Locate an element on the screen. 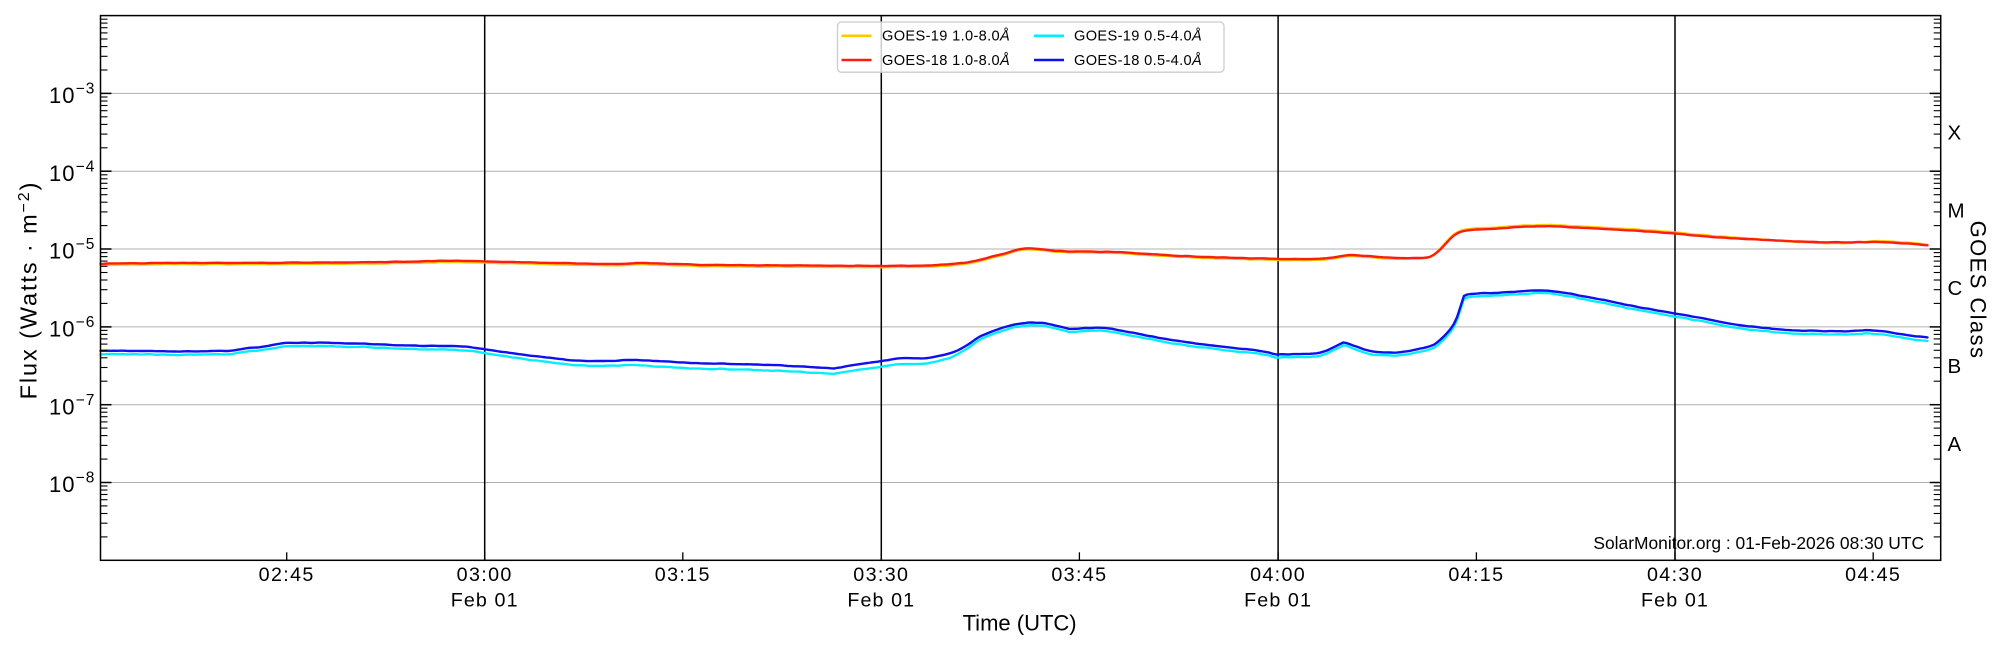 Image resolution: width=2000 pixels, height=650 pixels. svg-text: 02:45 is located at coordinates (287, 575).